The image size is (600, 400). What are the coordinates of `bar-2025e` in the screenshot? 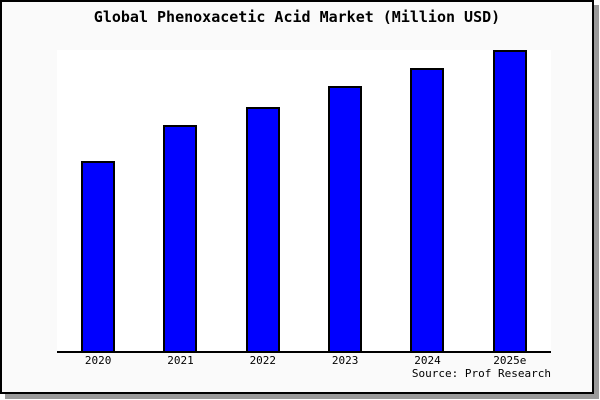 It's located at (509, 200).